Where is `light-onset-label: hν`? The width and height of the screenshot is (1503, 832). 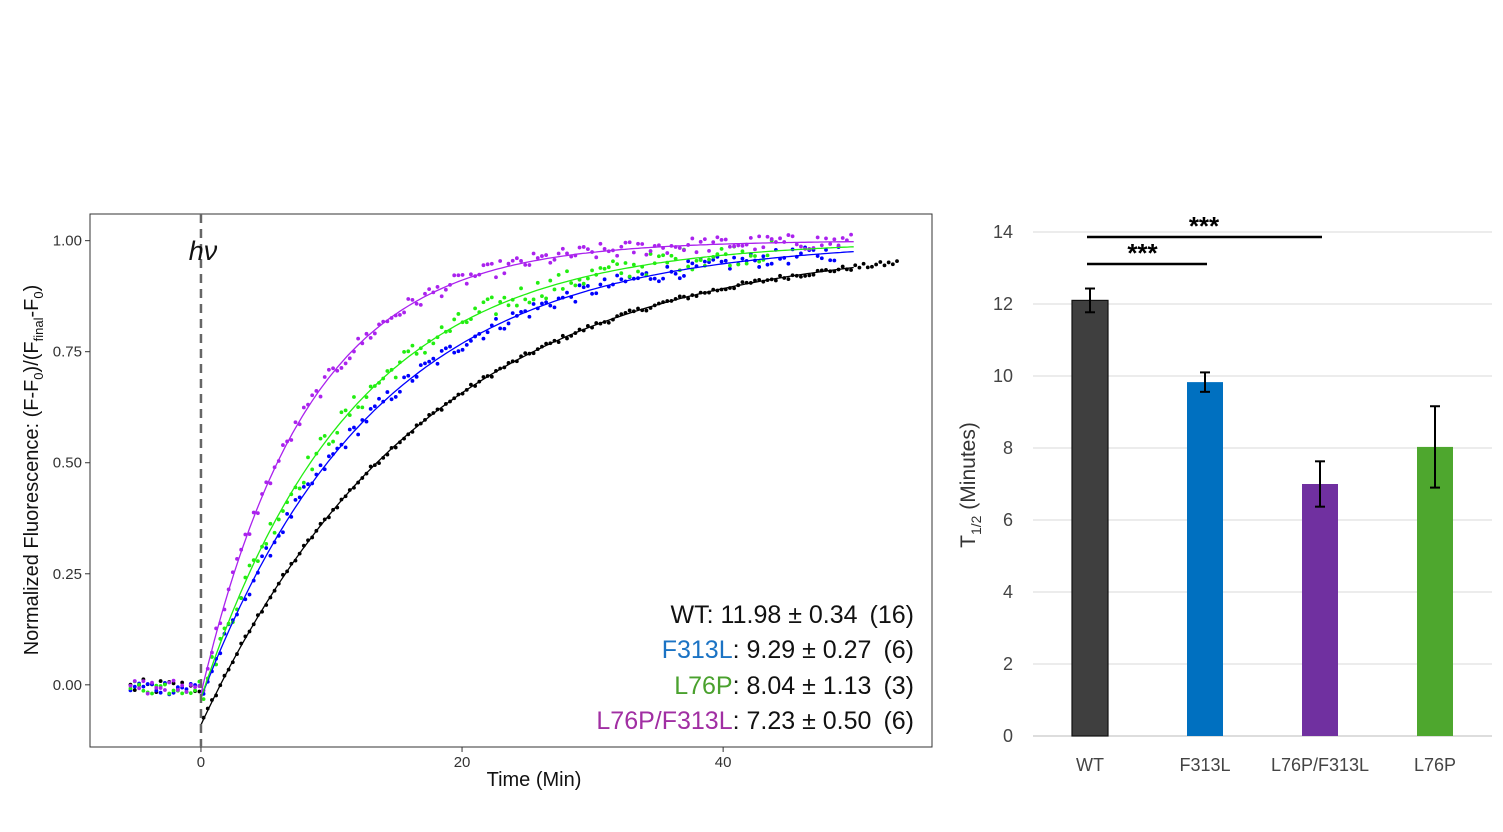 light-onset-label: hν is located at coordinates (203, 251).